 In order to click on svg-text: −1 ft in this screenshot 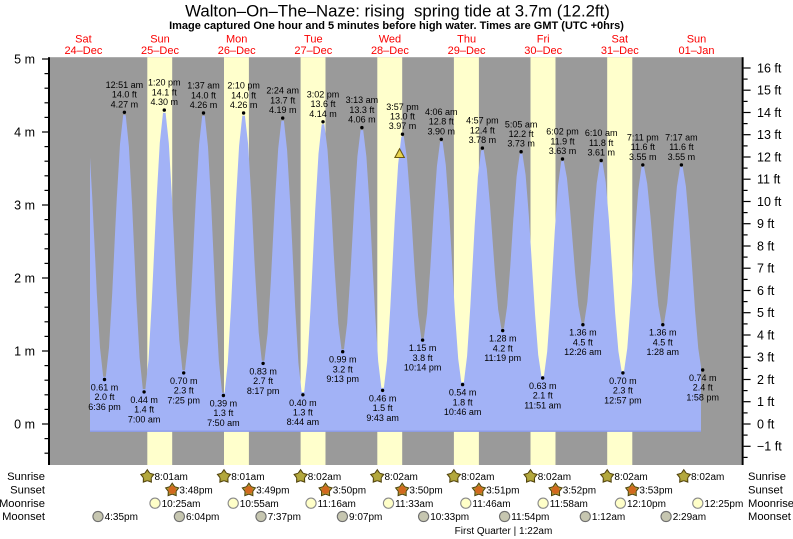, I will do `click(769, 447)`.